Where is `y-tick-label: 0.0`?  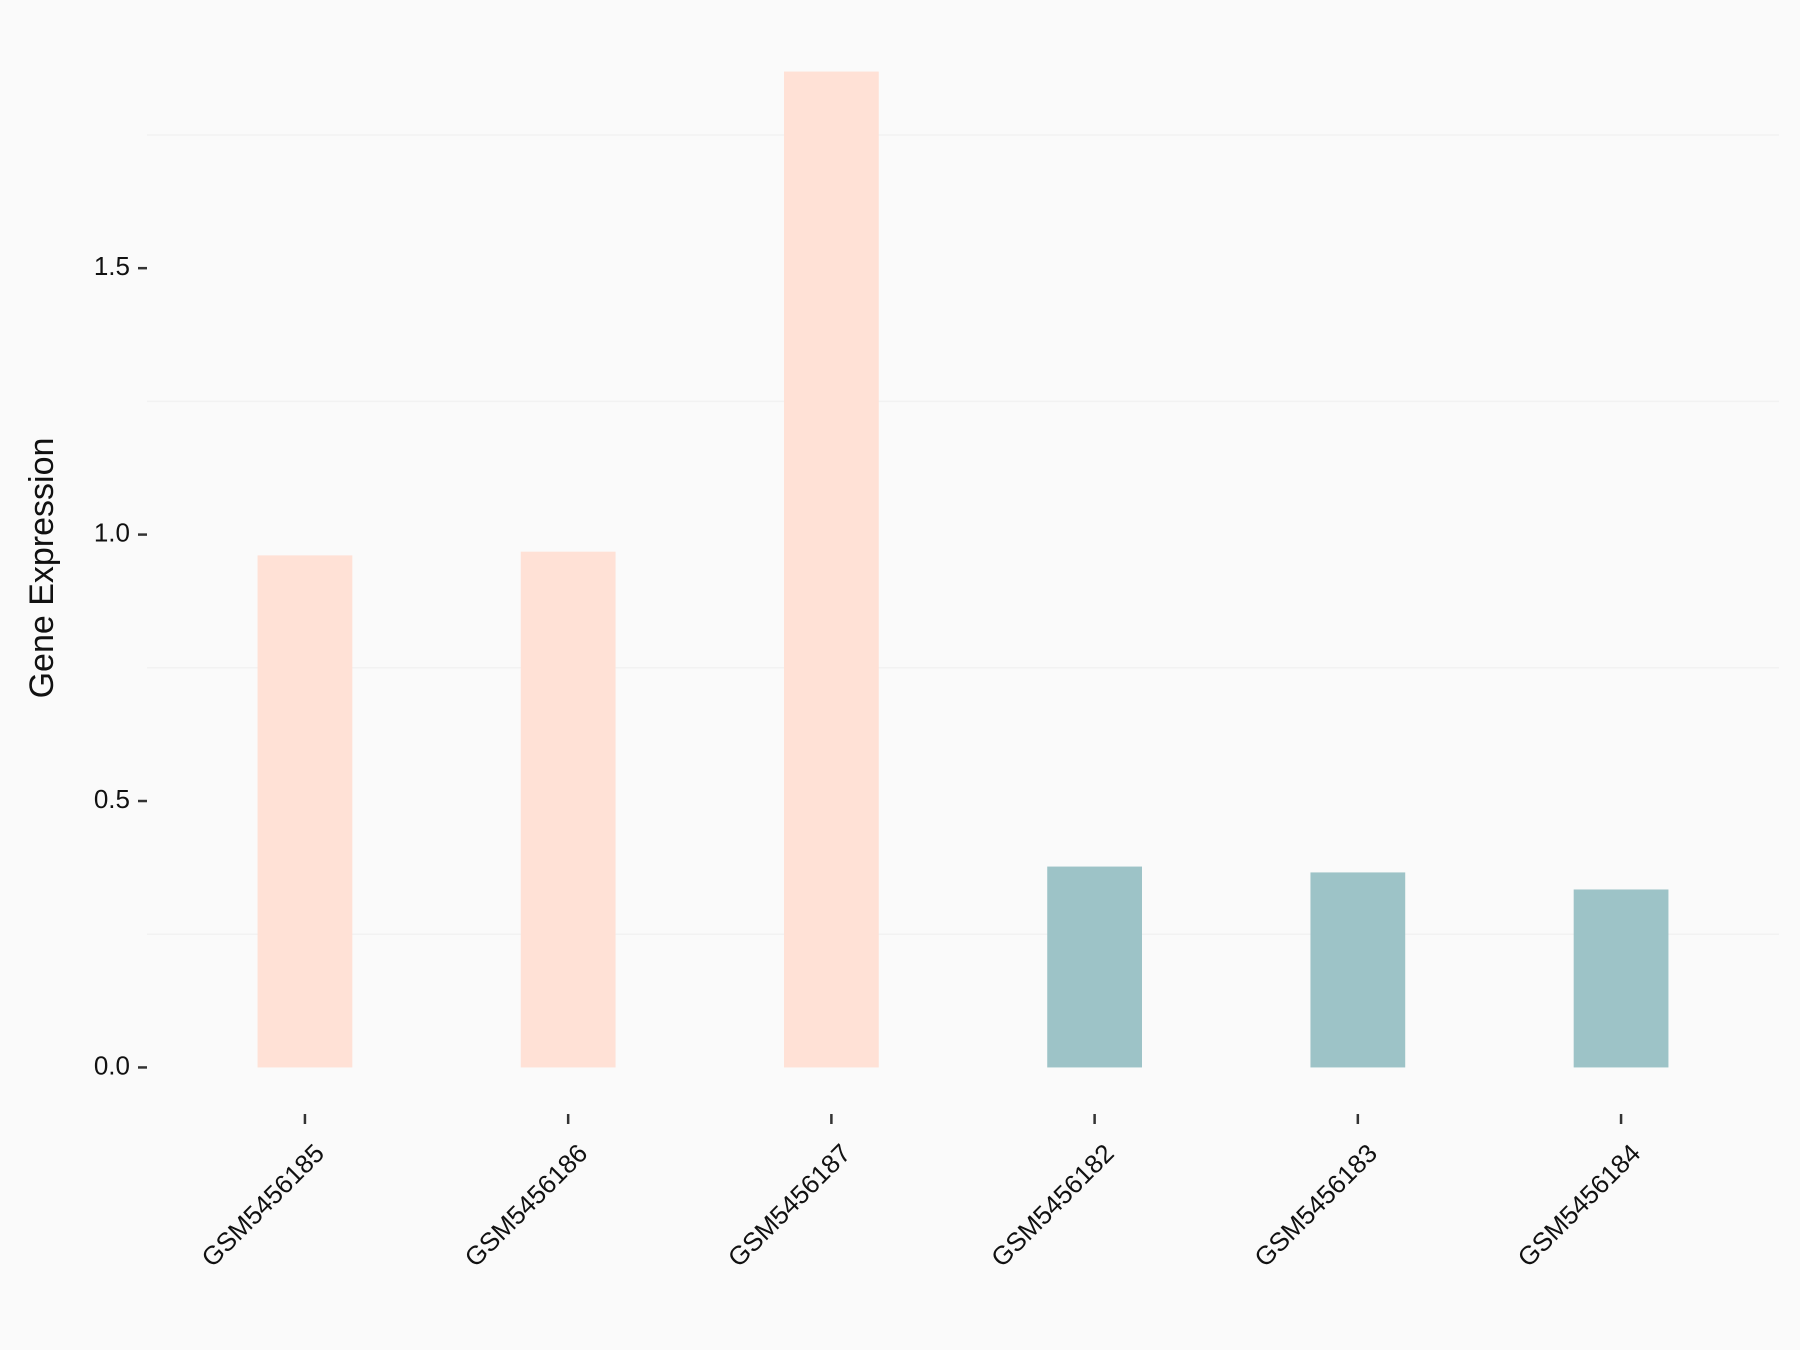
y-tick-label: 0.0 is located at coordinates (112, 1065).